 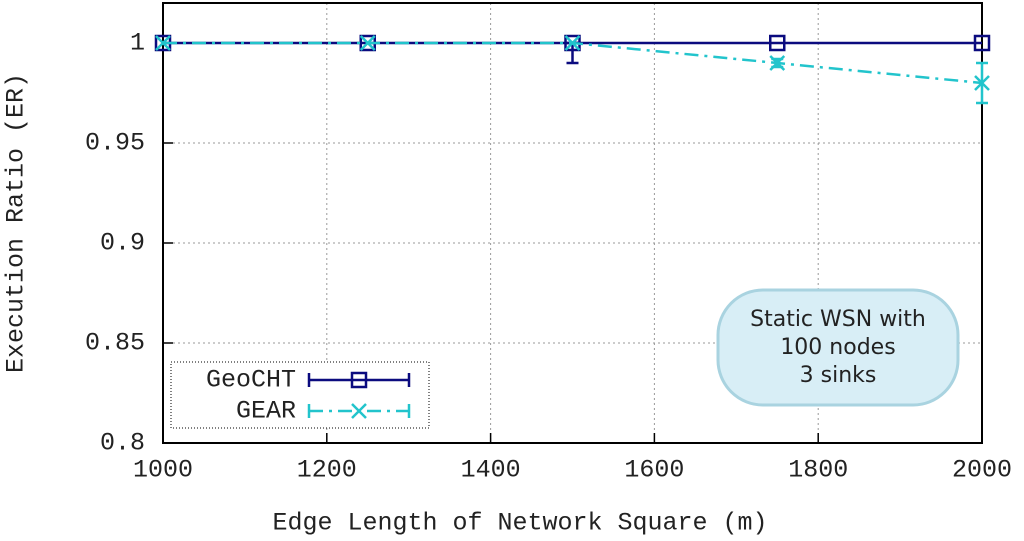 I want to click on legend-label: GEAR, so click(x=266, y=411).